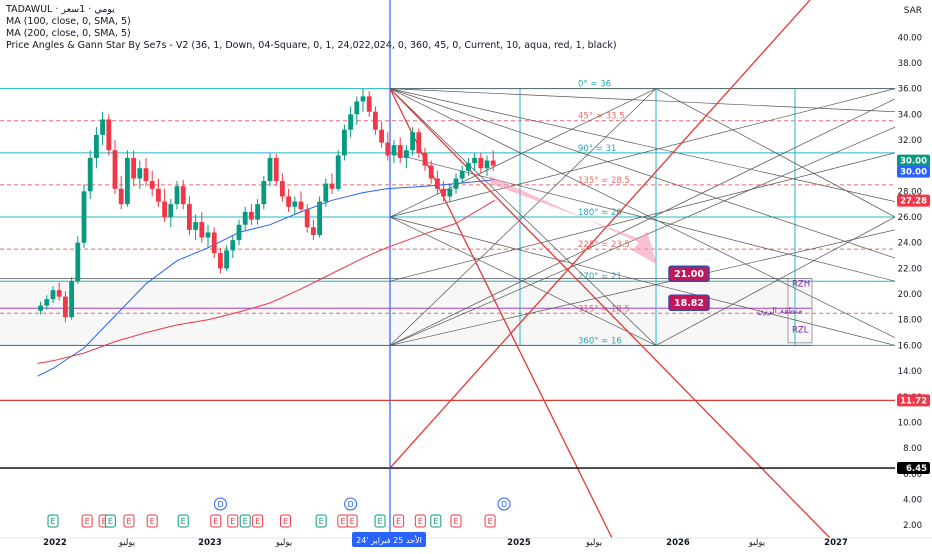  I want to click on zone-label-rzl: RZL, so click(800, 331).